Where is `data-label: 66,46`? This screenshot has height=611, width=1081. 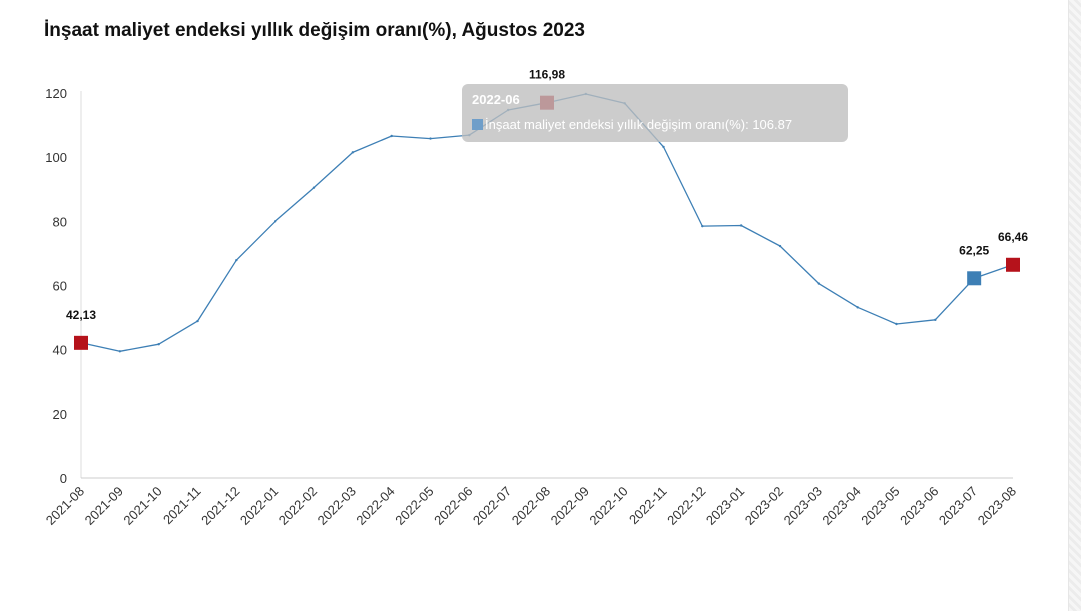 data-label: 66,46 is located at coordinates (1013, 237).